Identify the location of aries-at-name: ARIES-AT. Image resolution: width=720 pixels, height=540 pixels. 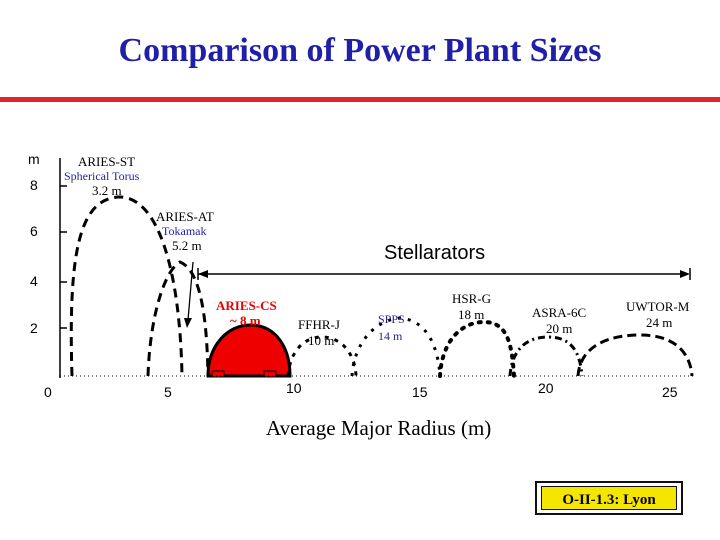
(185, 216).